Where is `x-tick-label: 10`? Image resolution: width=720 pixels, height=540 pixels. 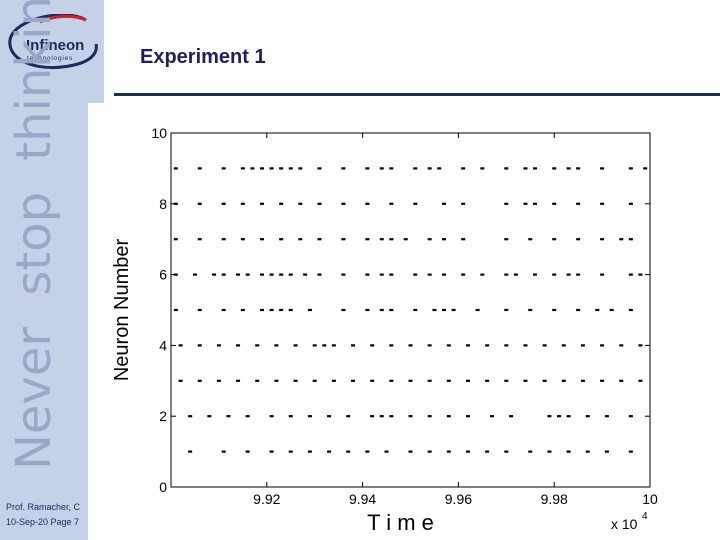 x-tick-label: 10 is located at coordinates (650, 499).